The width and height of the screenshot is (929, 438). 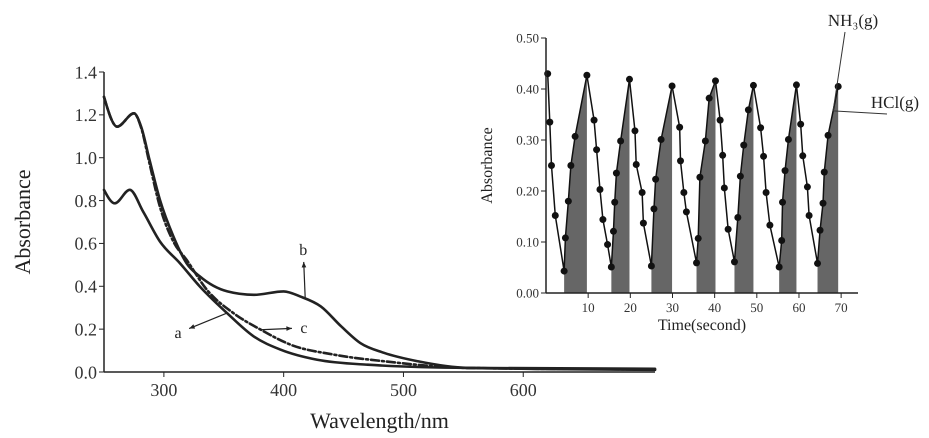 What do you see at coordinates (178, 333) in the screenshot?
I see `annotation: a` at bounding box center [178, 333].